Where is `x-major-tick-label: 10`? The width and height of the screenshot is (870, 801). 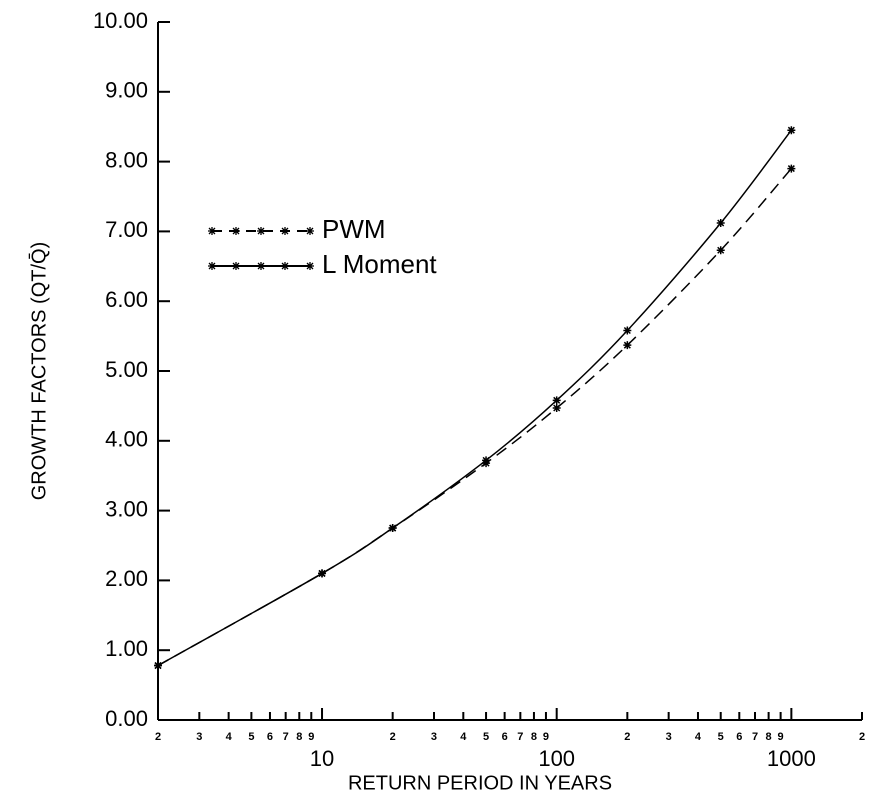
x-major-tick-label: 10 is located at coordinates (322, 758).